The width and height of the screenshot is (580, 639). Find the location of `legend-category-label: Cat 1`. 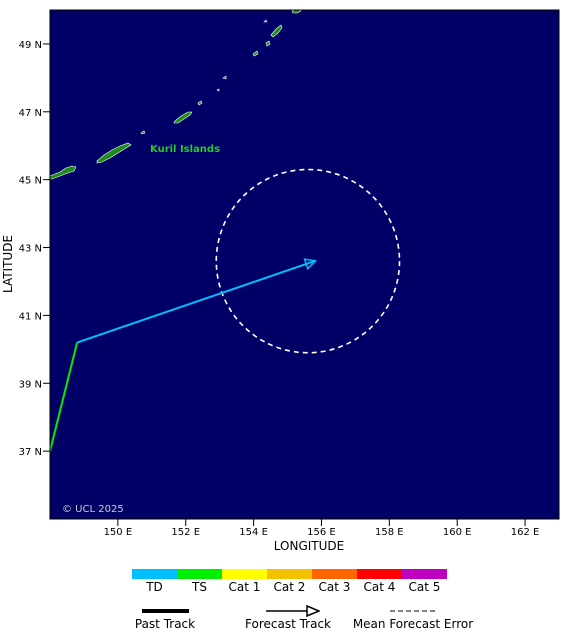

legend-category-label: Cat 1 is located at coordinates (245, 587).